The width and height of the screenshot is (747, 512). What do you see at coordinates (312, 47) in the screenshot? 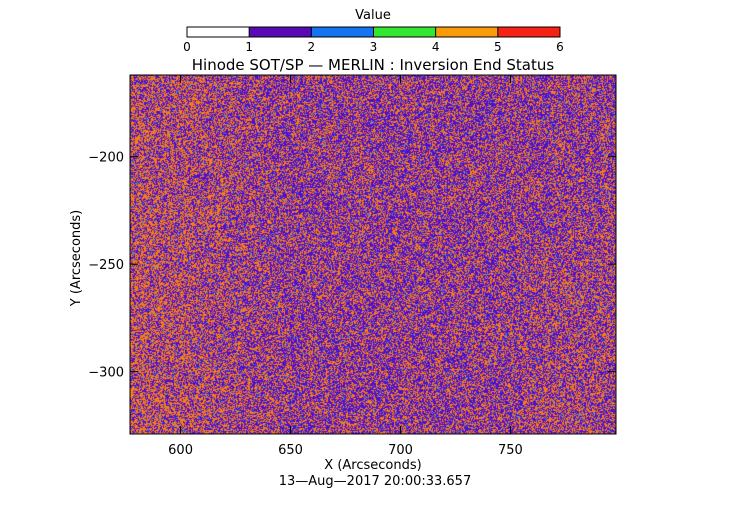
I see `colorbar-tick-label-2: 2` at bounding box center [312, 47].